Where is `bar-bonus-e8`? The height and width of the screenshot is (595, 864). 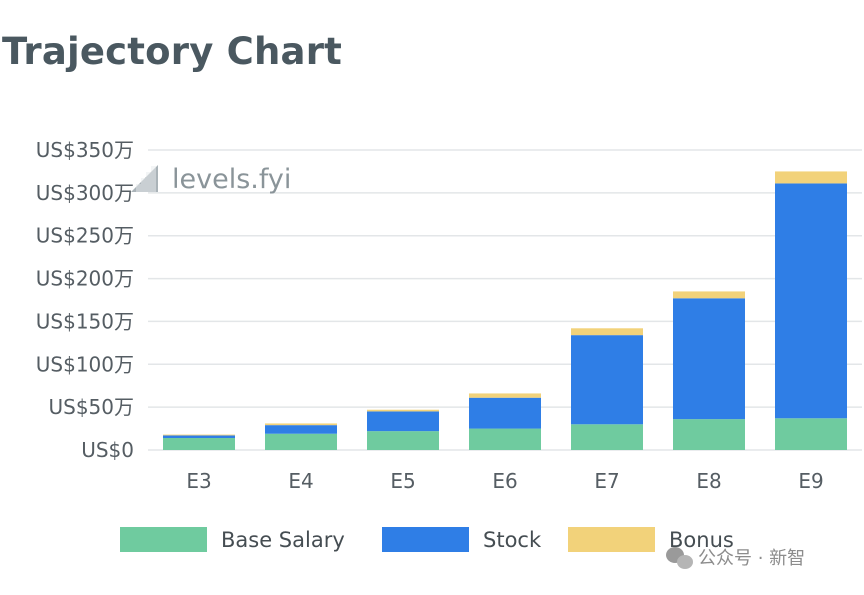
bar-bonus-e8 is located at coordinates (709, 295).